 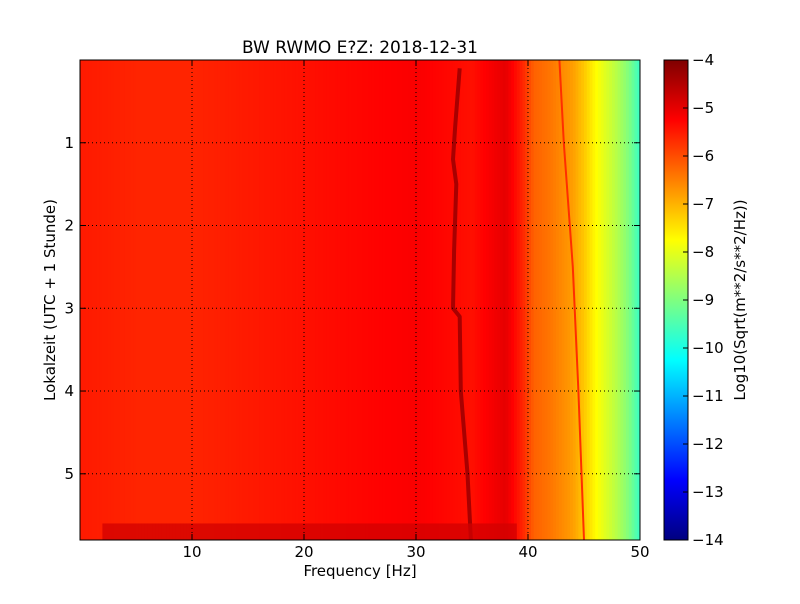 I want to click on colorbar-tick-label: −7, so click(x=703, y=204).